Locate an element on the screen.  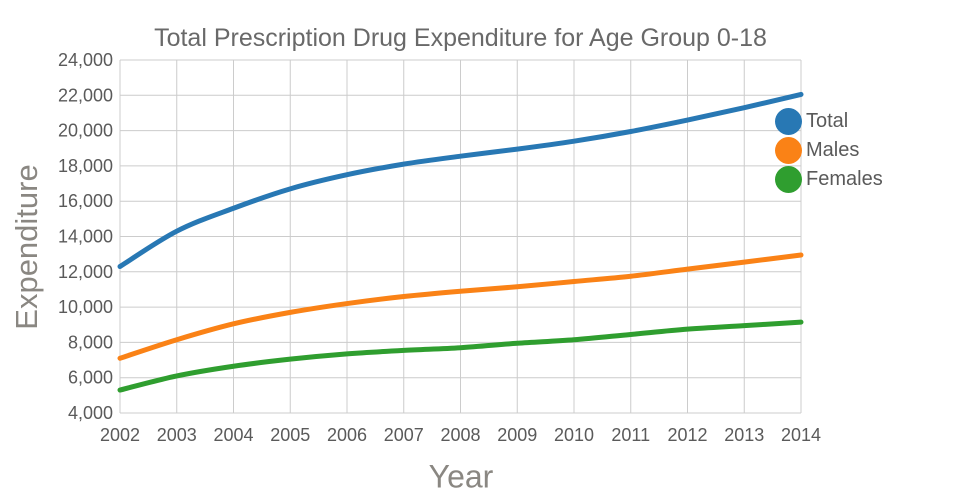
x-tick-label: 2010 is located at coordinates (574, 435).